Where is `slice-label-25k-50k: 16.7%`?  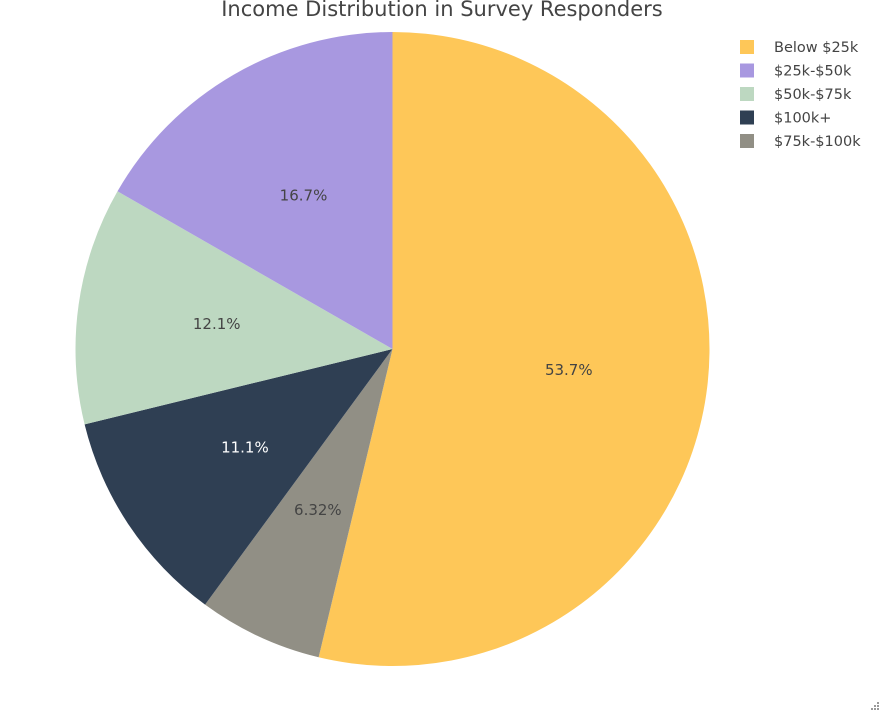
slice-label-25k-50k: 16.7% is located at coordinates (304, 195).